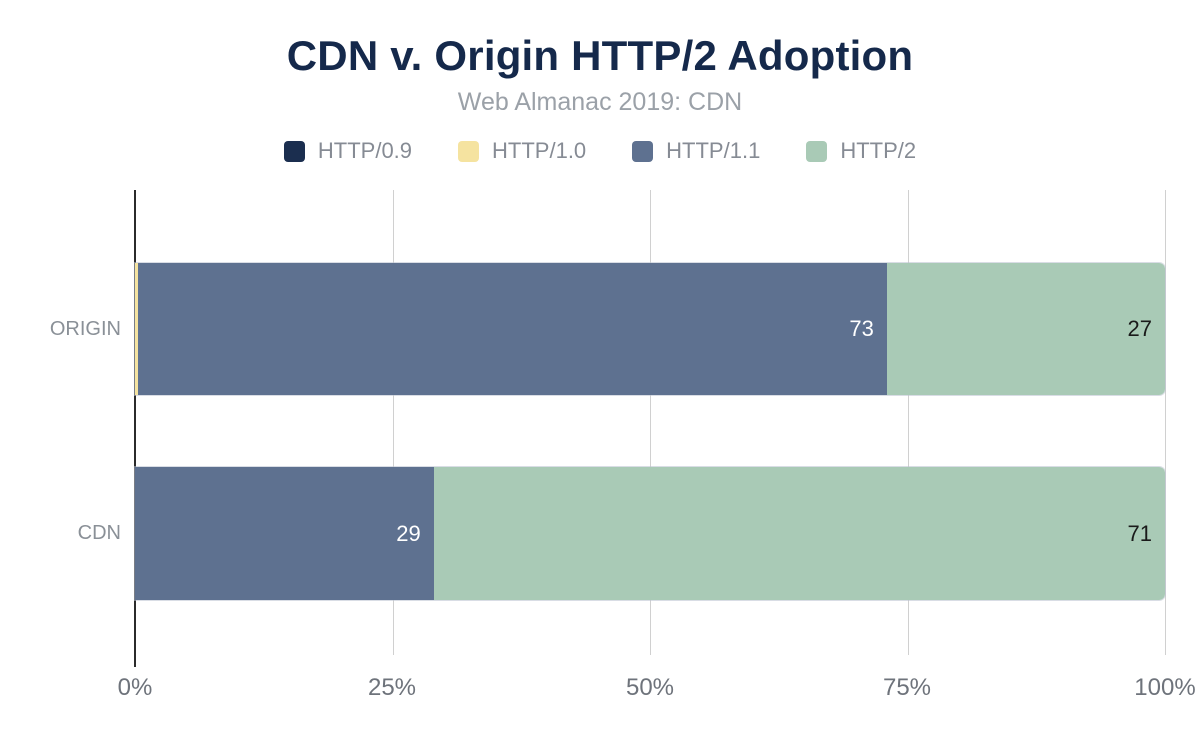  Describe the element at coordinates (365, 150) in the screenshot. I see `legend-label: HTTP/0.9` at that location.